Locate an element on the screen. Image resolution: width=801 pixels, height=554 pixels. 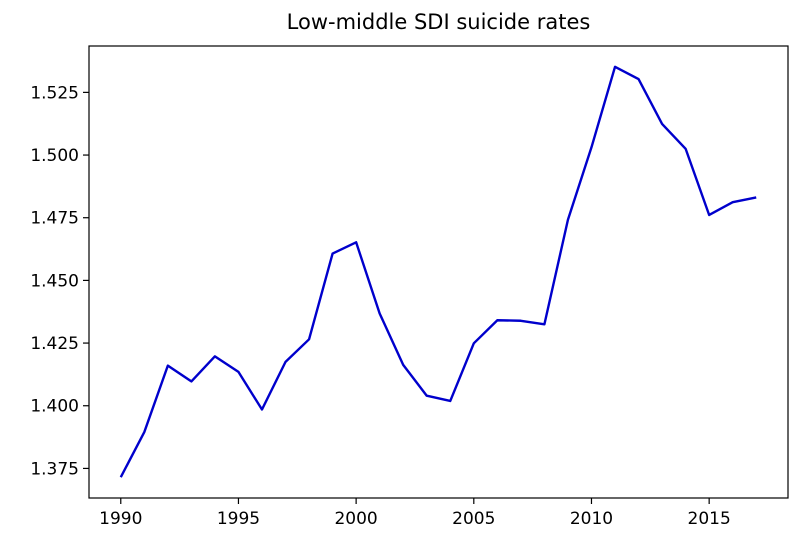
x-tick-label: 1995 is located at coordinates (238, 519).